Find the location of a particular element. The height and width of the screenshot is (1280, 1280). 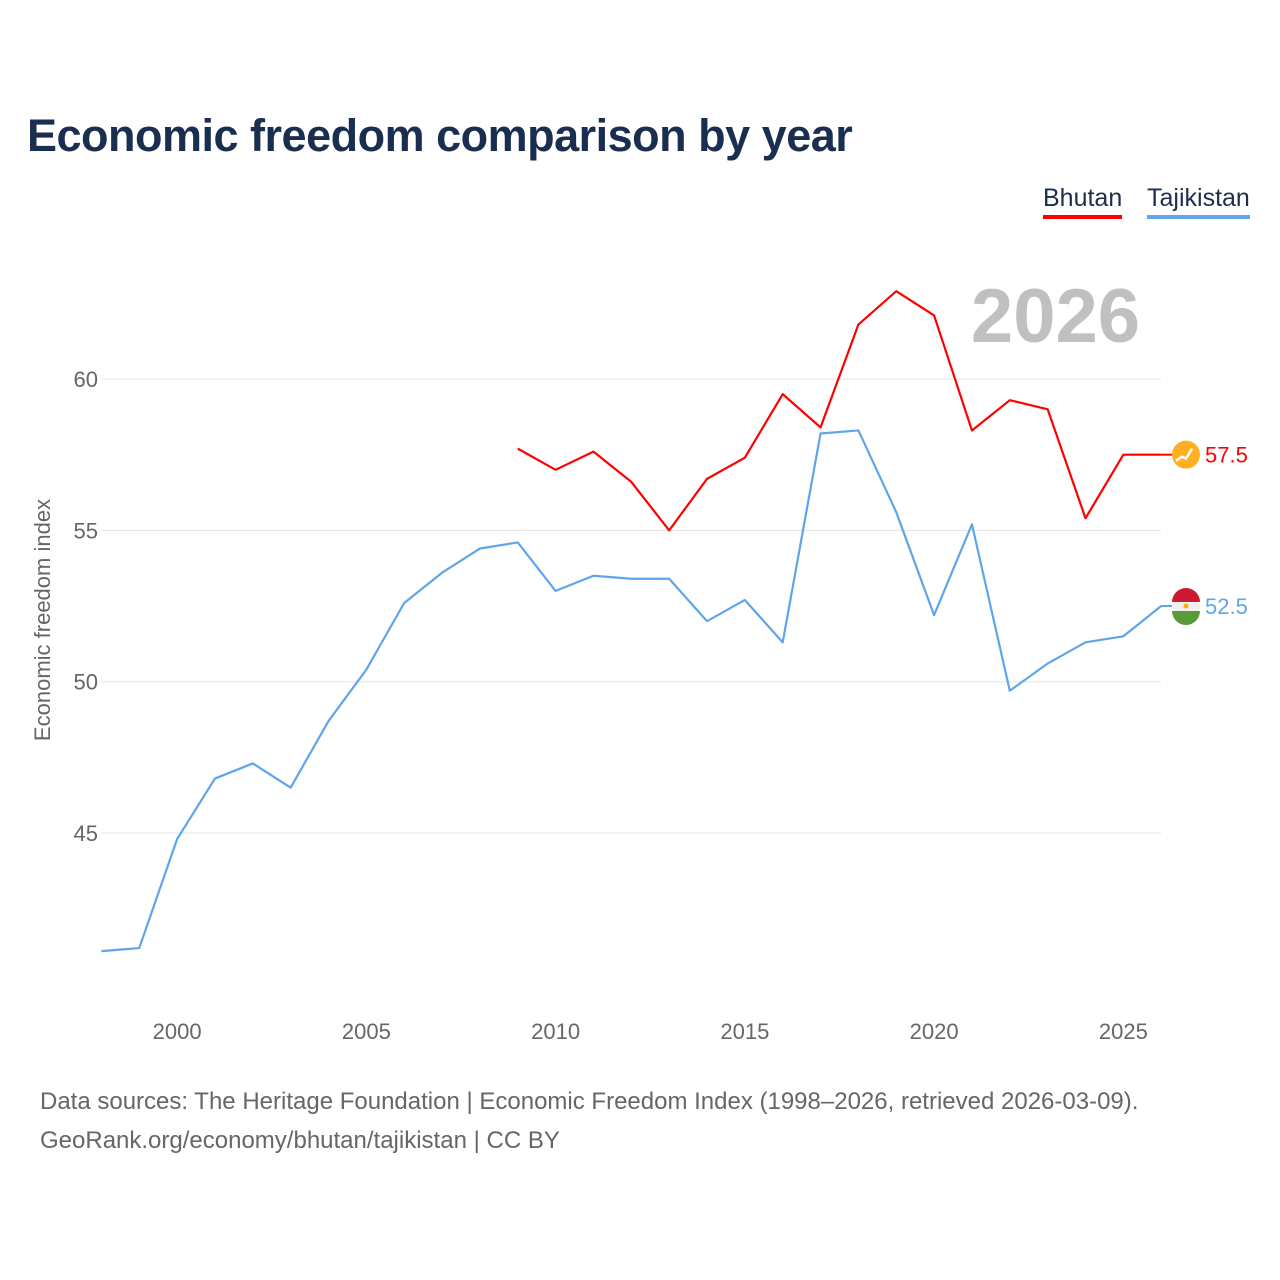

y-axis-label: Economic freedom index is located at coordinates (42, 620).